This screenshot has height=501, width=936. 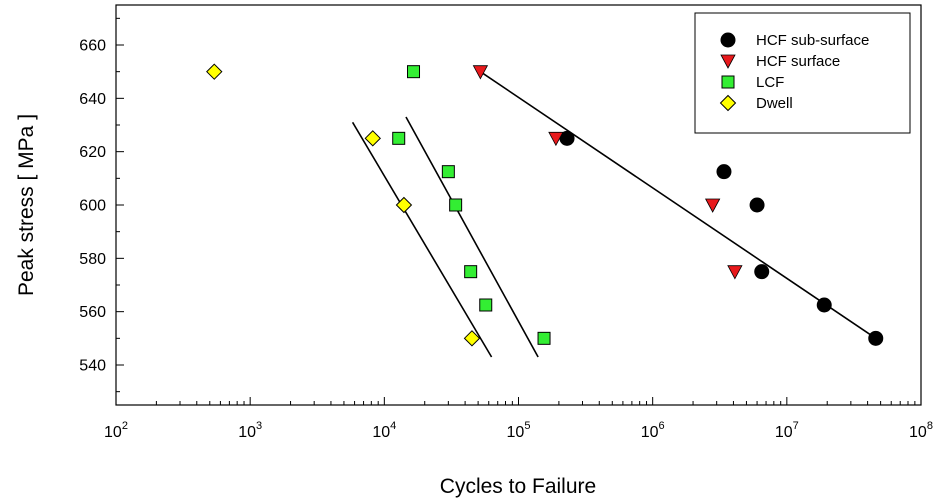 What do you see at coordinates (116, 430) in the screenshot?
I see `x-tick-label: 10²` at bounding box center [116, 430].